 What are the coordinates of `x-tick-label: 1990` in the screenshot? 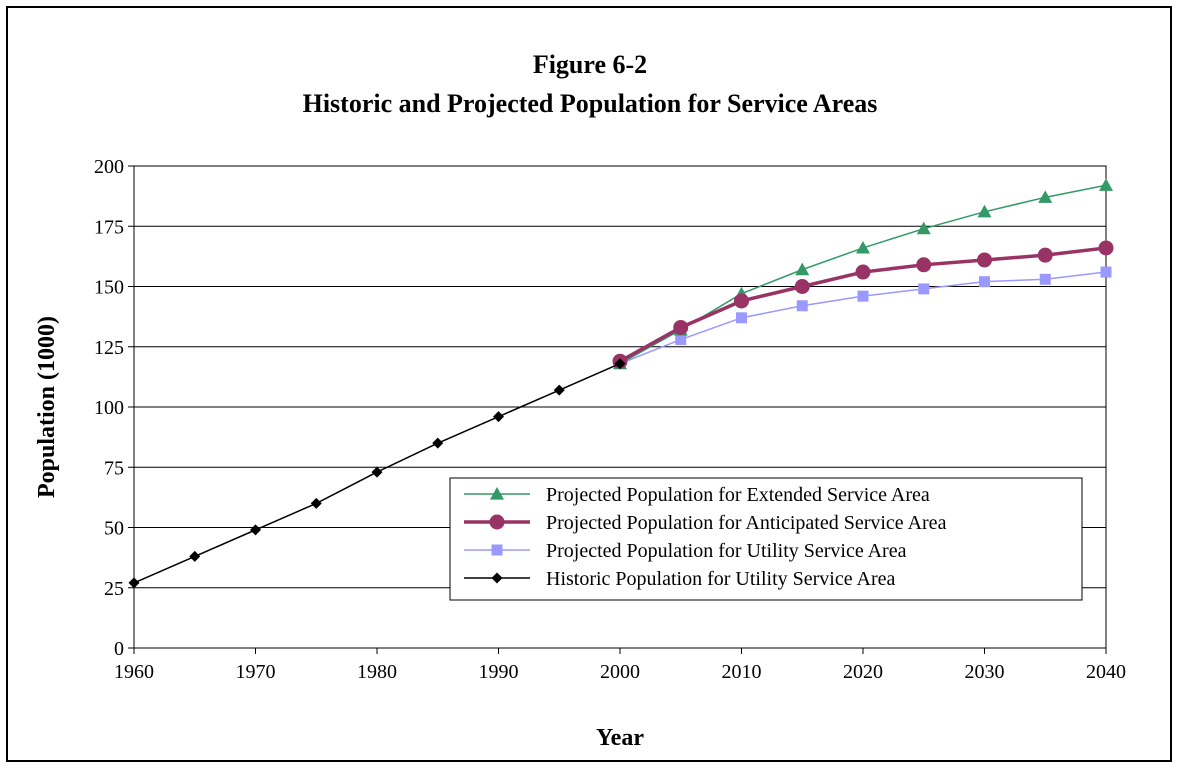 It's located at (499, 672).